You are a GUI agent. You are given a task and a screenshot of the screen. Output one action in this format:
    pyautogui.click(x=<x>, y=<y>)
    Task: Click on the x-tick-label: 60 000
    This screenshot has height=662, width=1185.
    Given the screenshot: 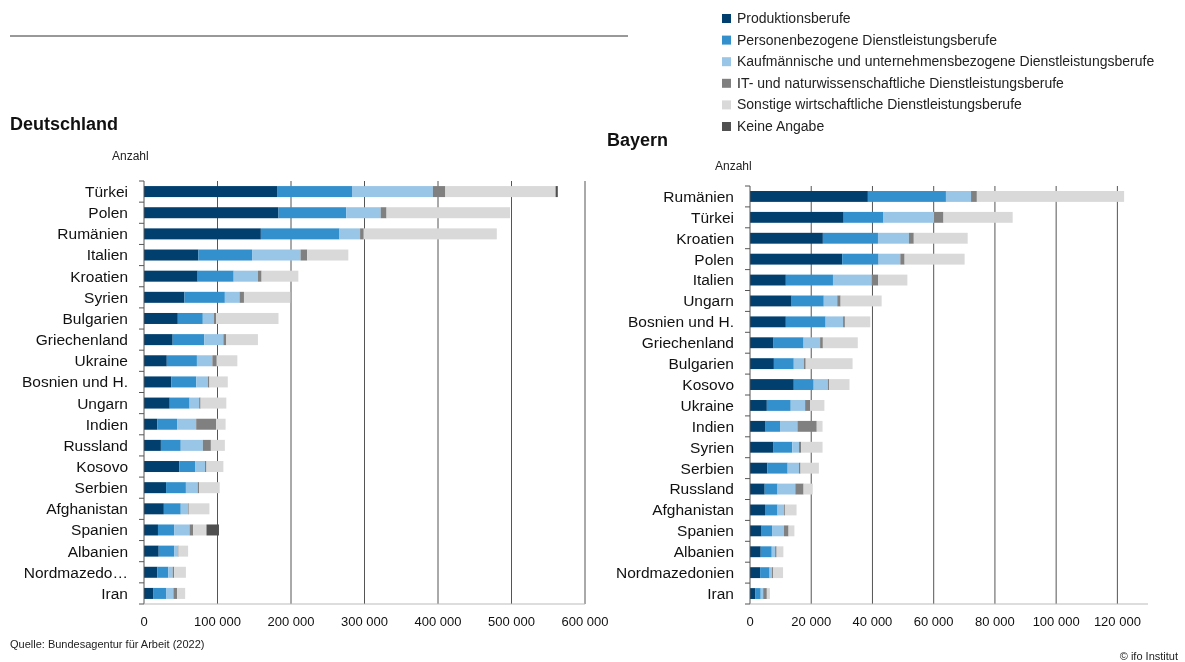 What is the action you would take?
    pyautogui.click(x=933, y=621)
    